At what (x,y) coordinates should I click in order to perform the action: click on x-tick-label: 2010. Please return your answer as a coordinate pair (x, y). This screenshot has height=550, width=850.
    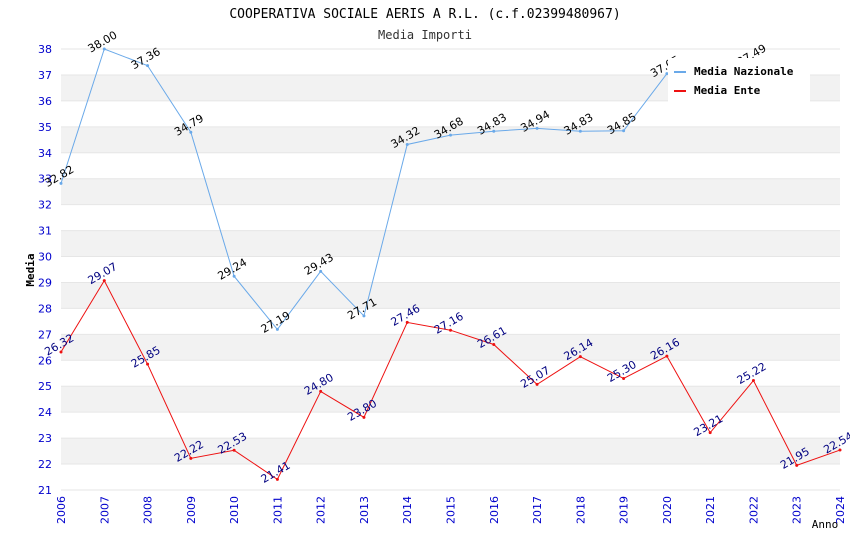
    Looking at the image, I should click on (234, 510).